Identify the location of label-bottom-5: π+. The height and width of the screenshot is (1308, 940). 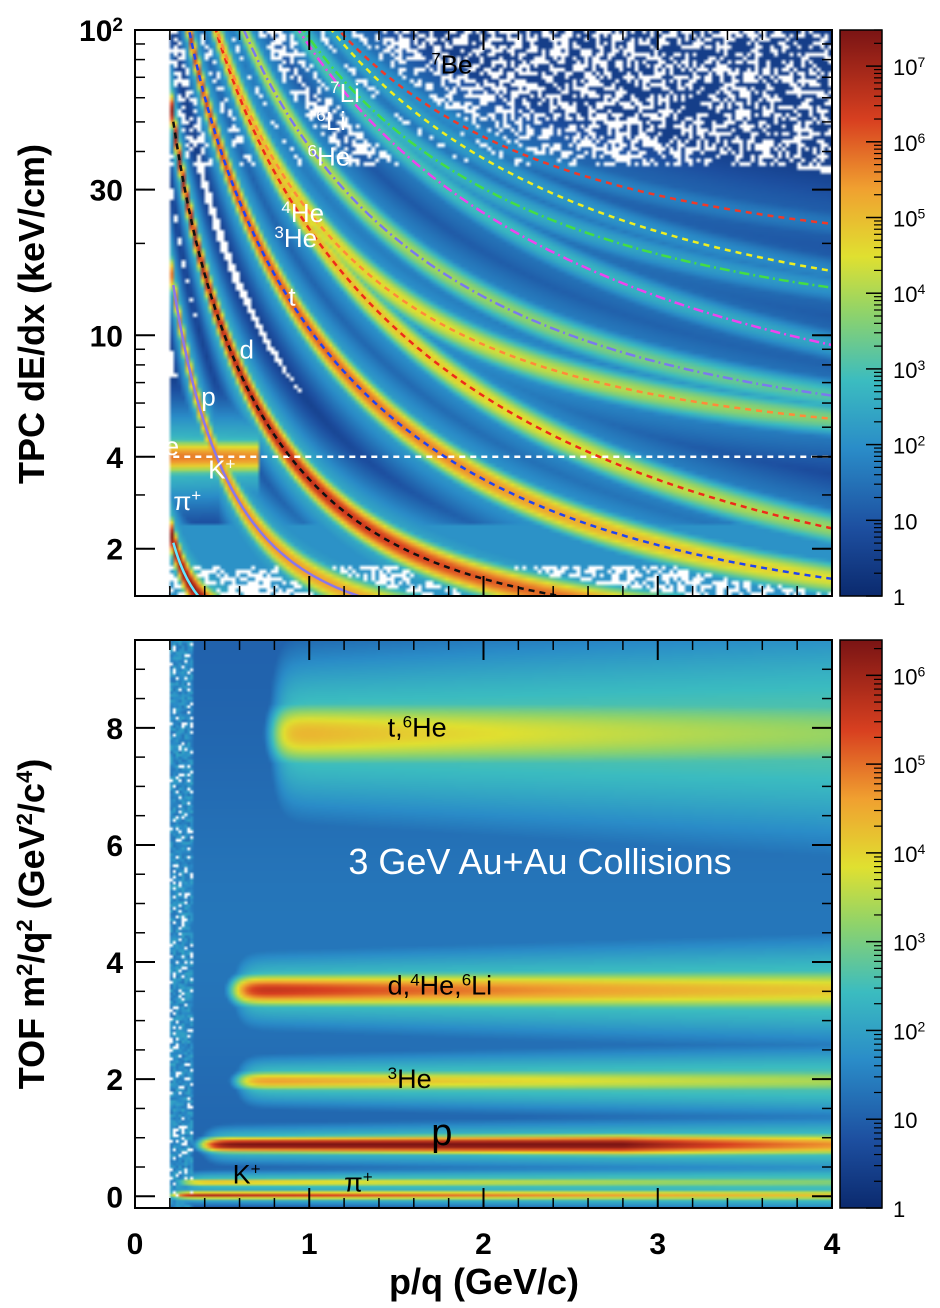
(358, 1182).